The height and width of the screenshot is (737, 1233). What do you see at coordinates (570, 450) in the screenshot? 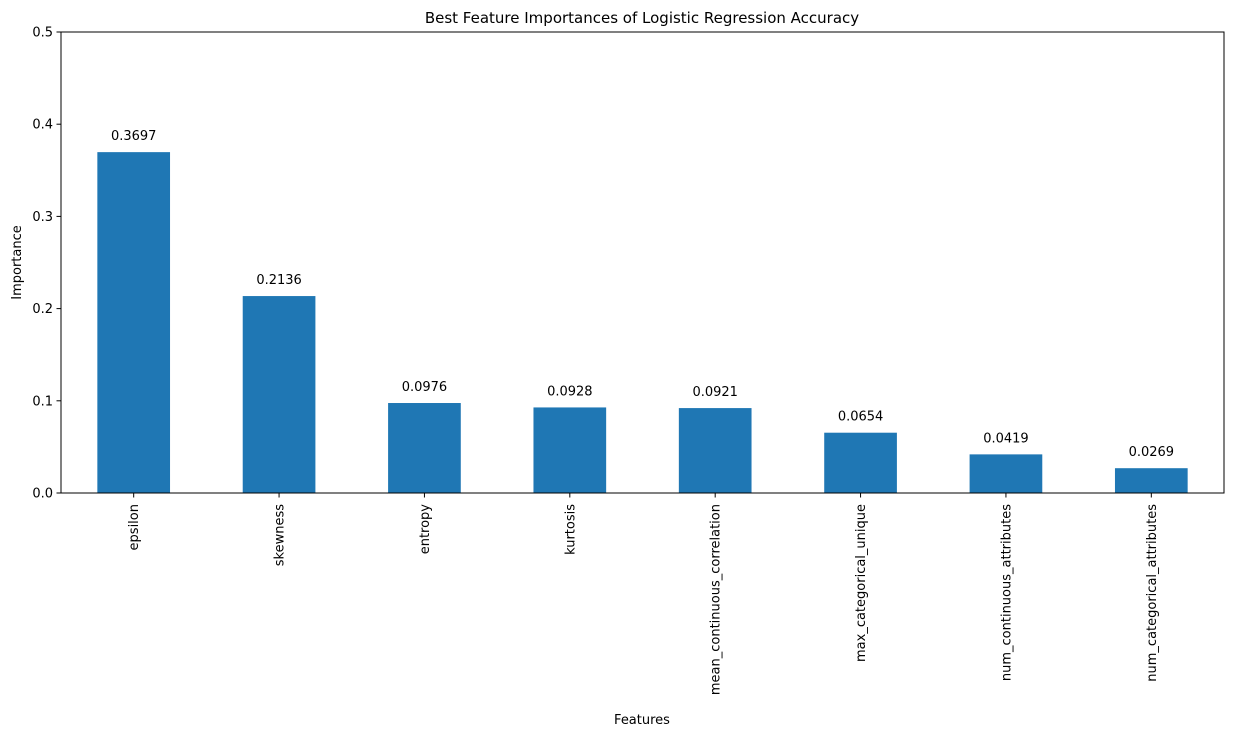
I see `bar-kurtosis` at bounding box center [570, 450].